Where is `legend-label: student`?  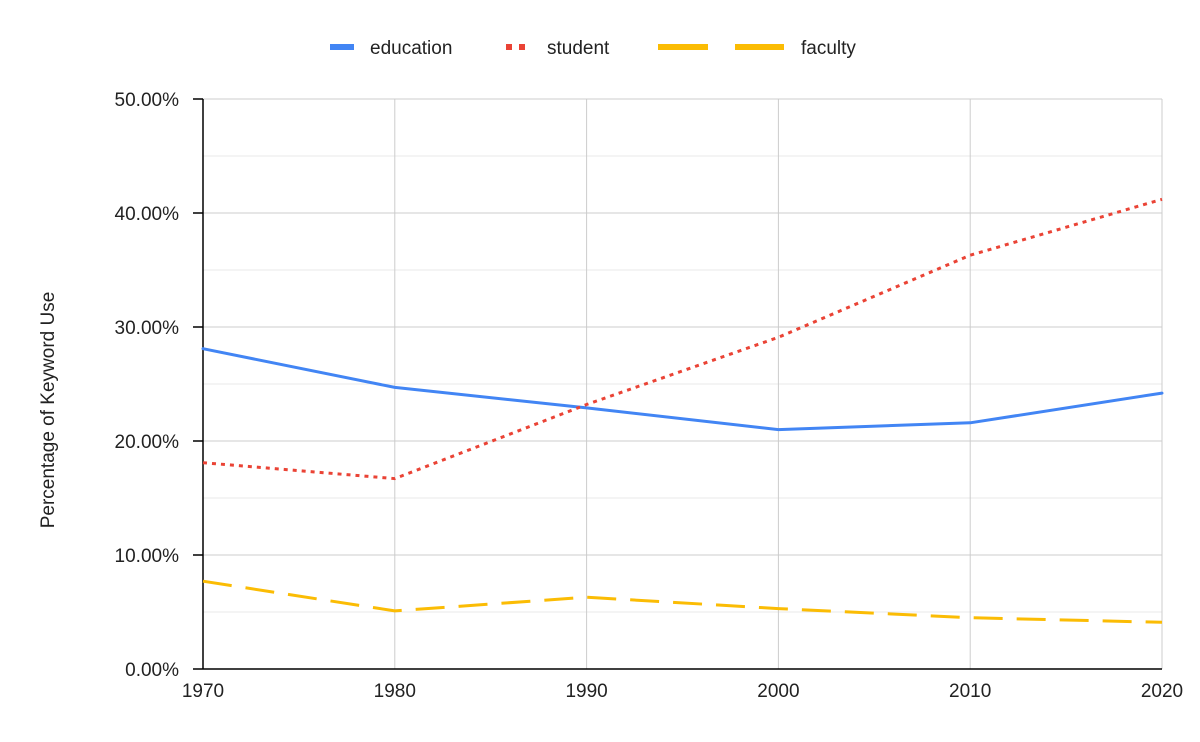
legend-label: student is located at coordinates (578, 48).